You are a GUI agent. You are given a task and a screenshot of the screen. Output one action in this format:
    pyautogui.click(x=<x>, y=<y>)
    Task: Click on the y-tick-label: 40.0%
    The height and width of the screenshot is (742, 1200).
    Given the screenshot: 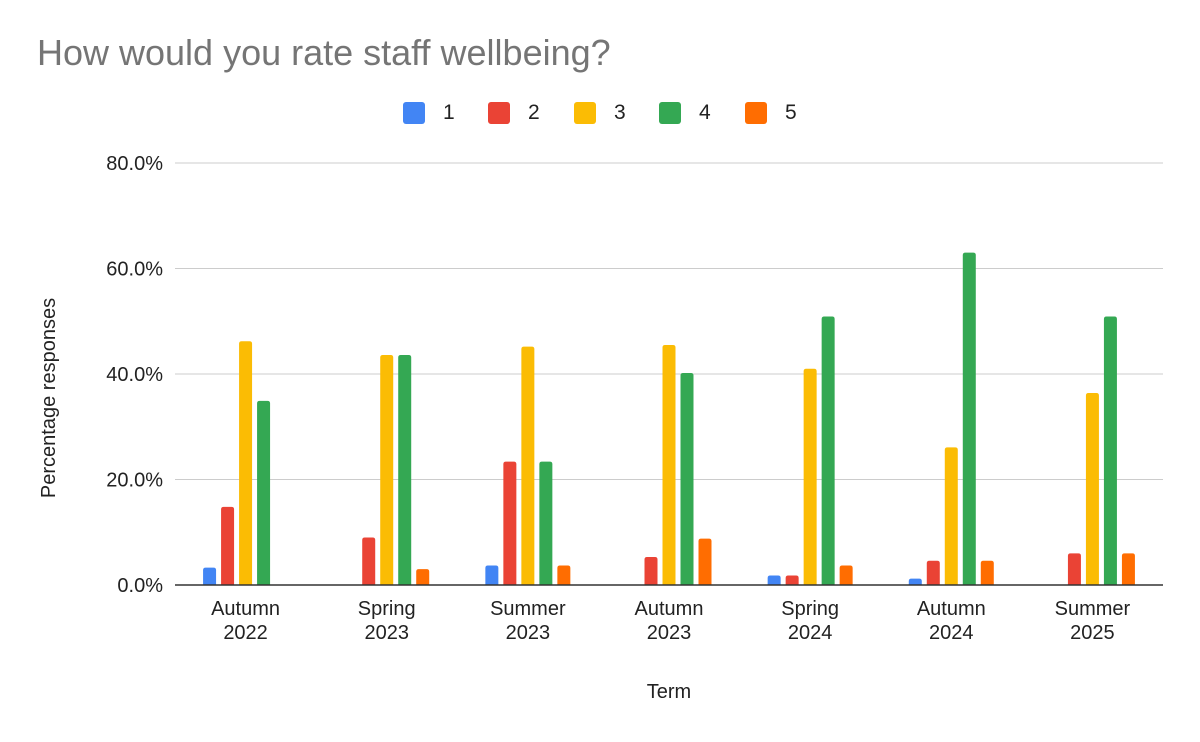 What is the action you would take?
    pyautogui.click(x=134, y=375)
    